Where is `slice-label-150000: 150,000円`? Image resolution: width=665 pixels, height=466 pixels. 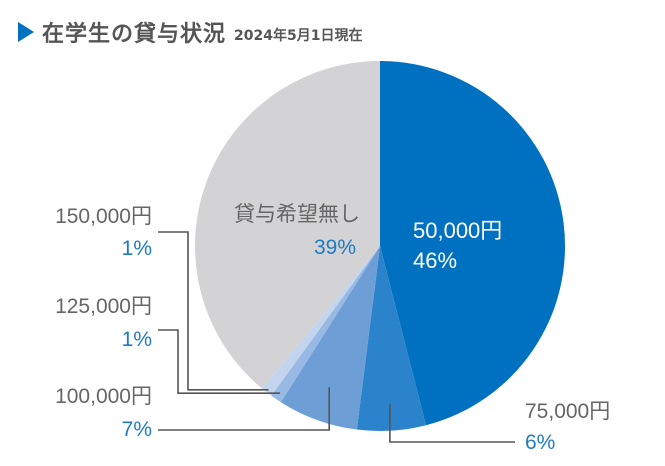
slice-label-150000: 150,000円 is located at coordinates (103, 216).